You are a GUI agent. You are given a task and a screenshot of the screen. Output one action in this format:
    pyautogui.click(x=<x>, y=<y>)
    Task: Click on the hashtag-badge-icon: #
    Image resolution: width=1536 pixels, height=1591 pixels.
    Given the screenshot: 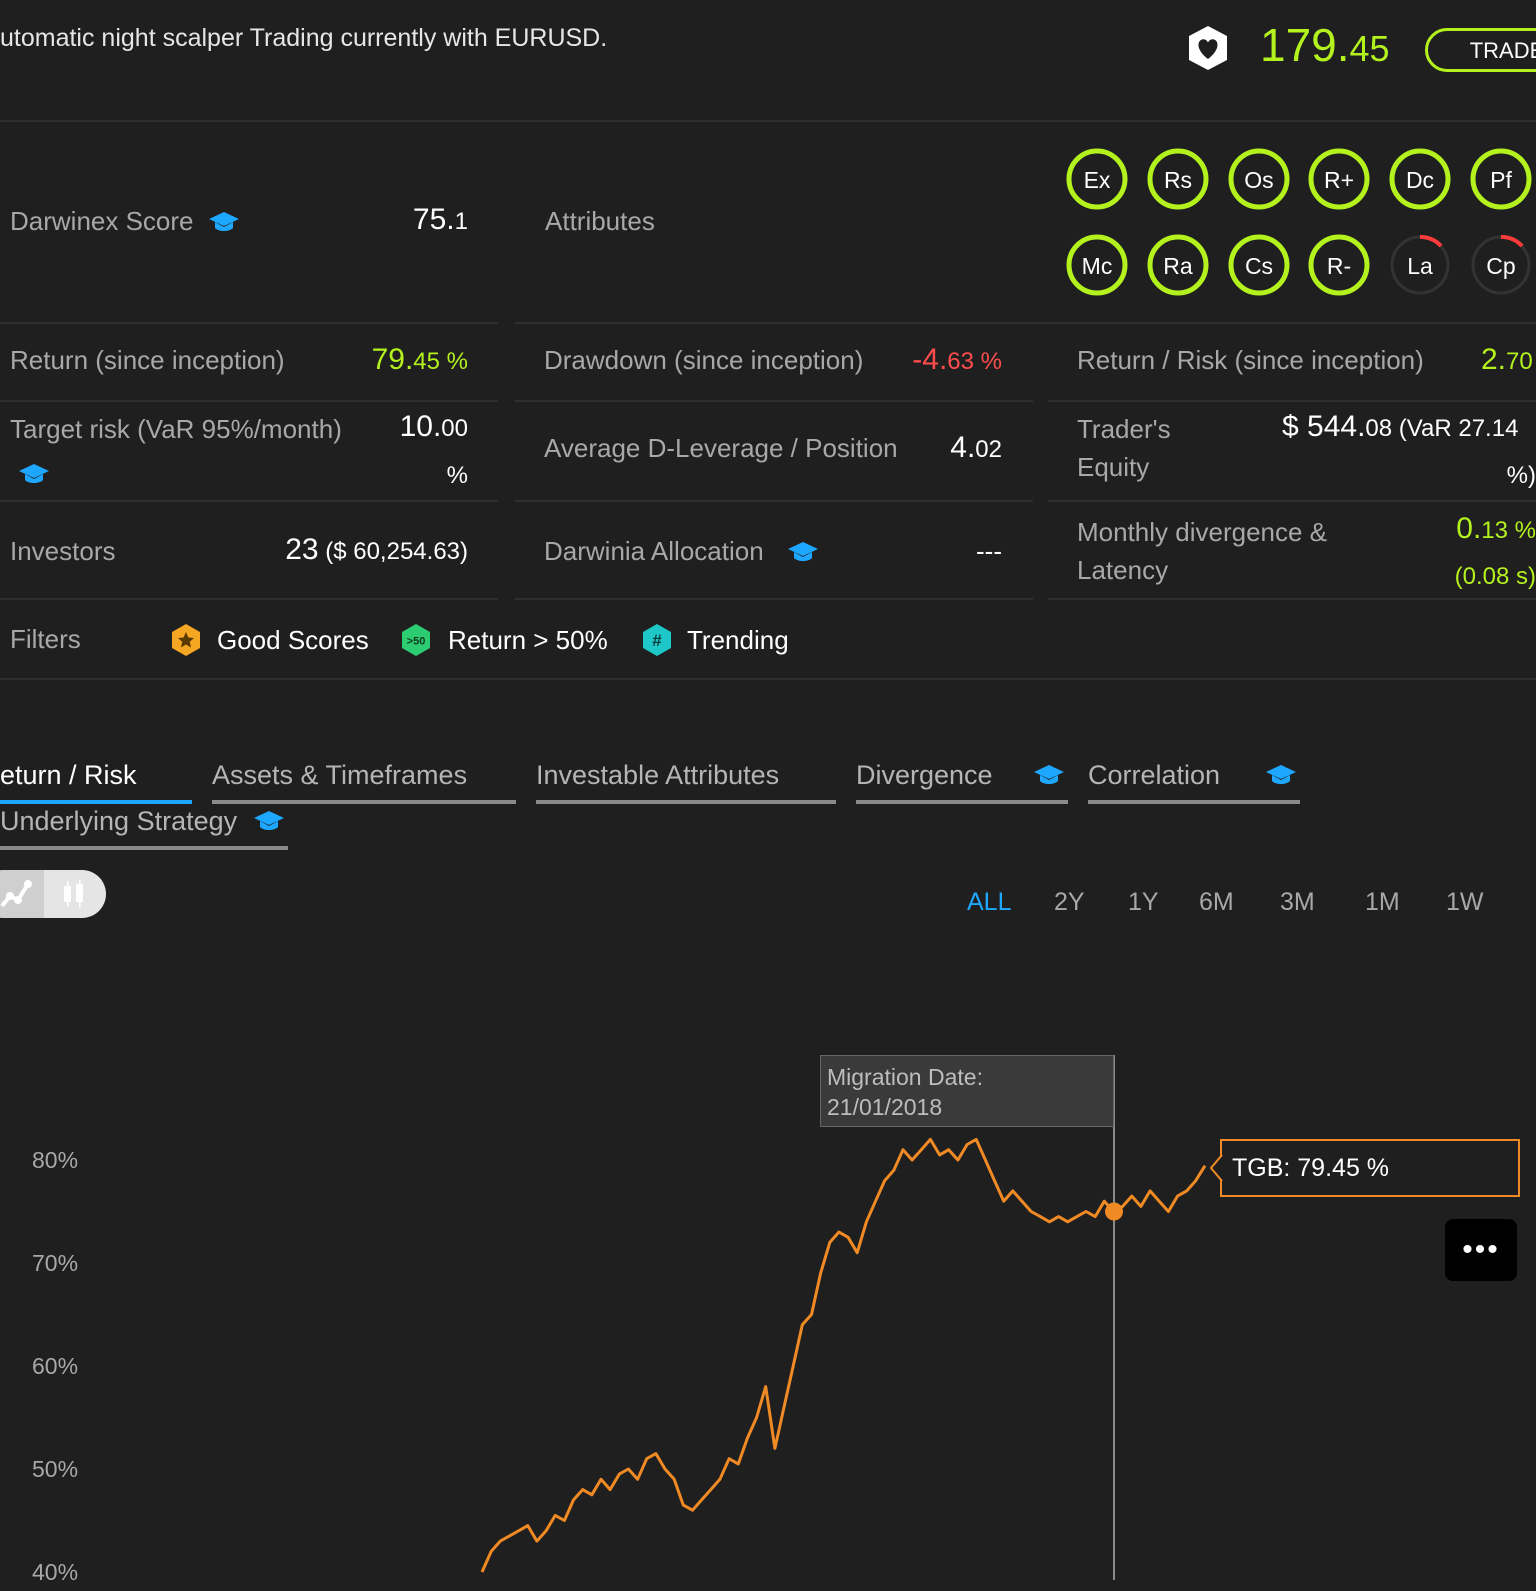 What is the action you would take?
    pyautogui.click(x=657, y=640)
    